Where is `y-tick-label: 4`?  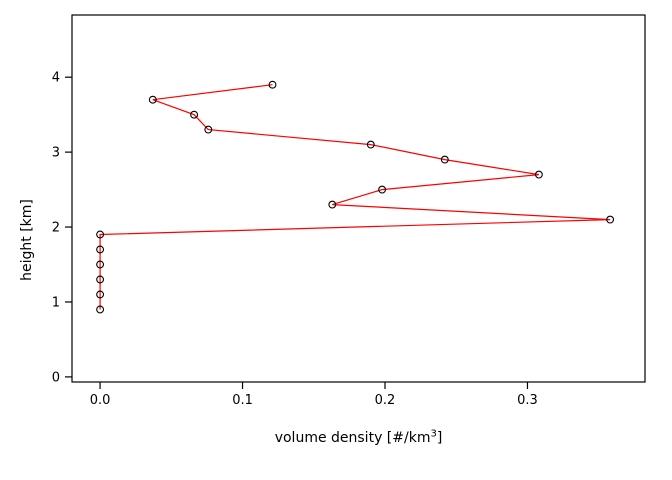 y-tick-label: 4 is located at coordinates (56, 78).